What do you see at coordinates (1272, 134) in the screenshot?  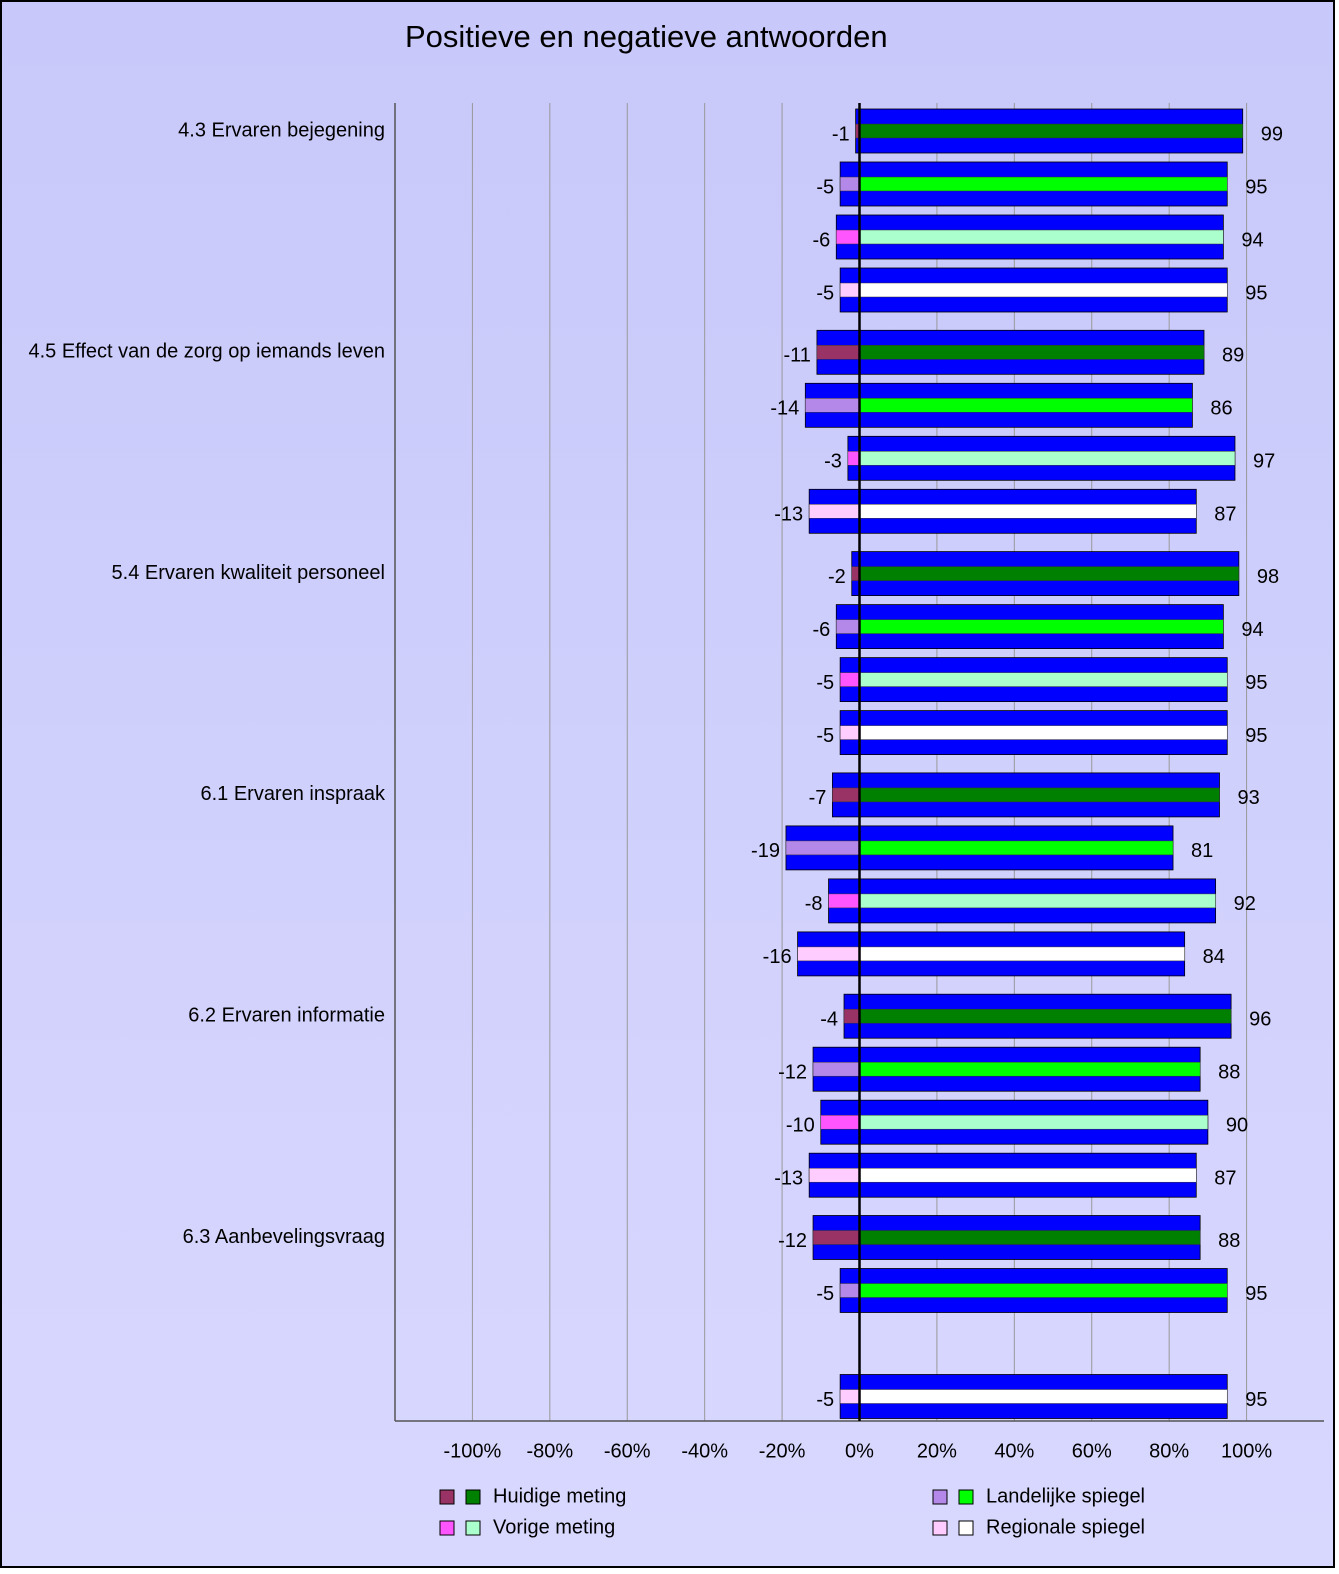 I see `value-label: 99` at bounding box center [1272, 134].